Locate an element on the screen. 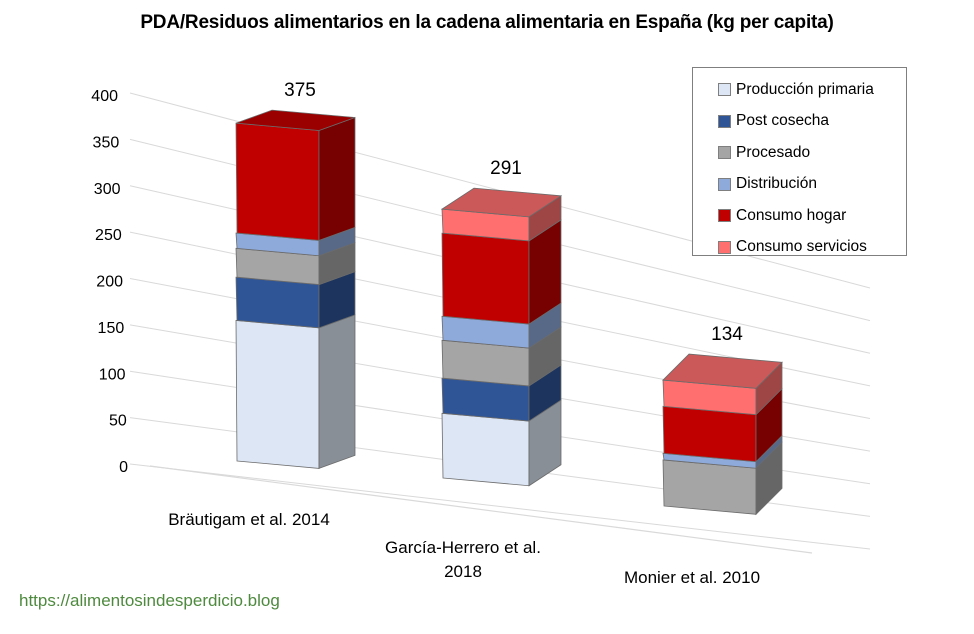 This screenshot has height=634, width=974. x-category-label: Monier et al. 2010 is located at coordinates (692, 577).